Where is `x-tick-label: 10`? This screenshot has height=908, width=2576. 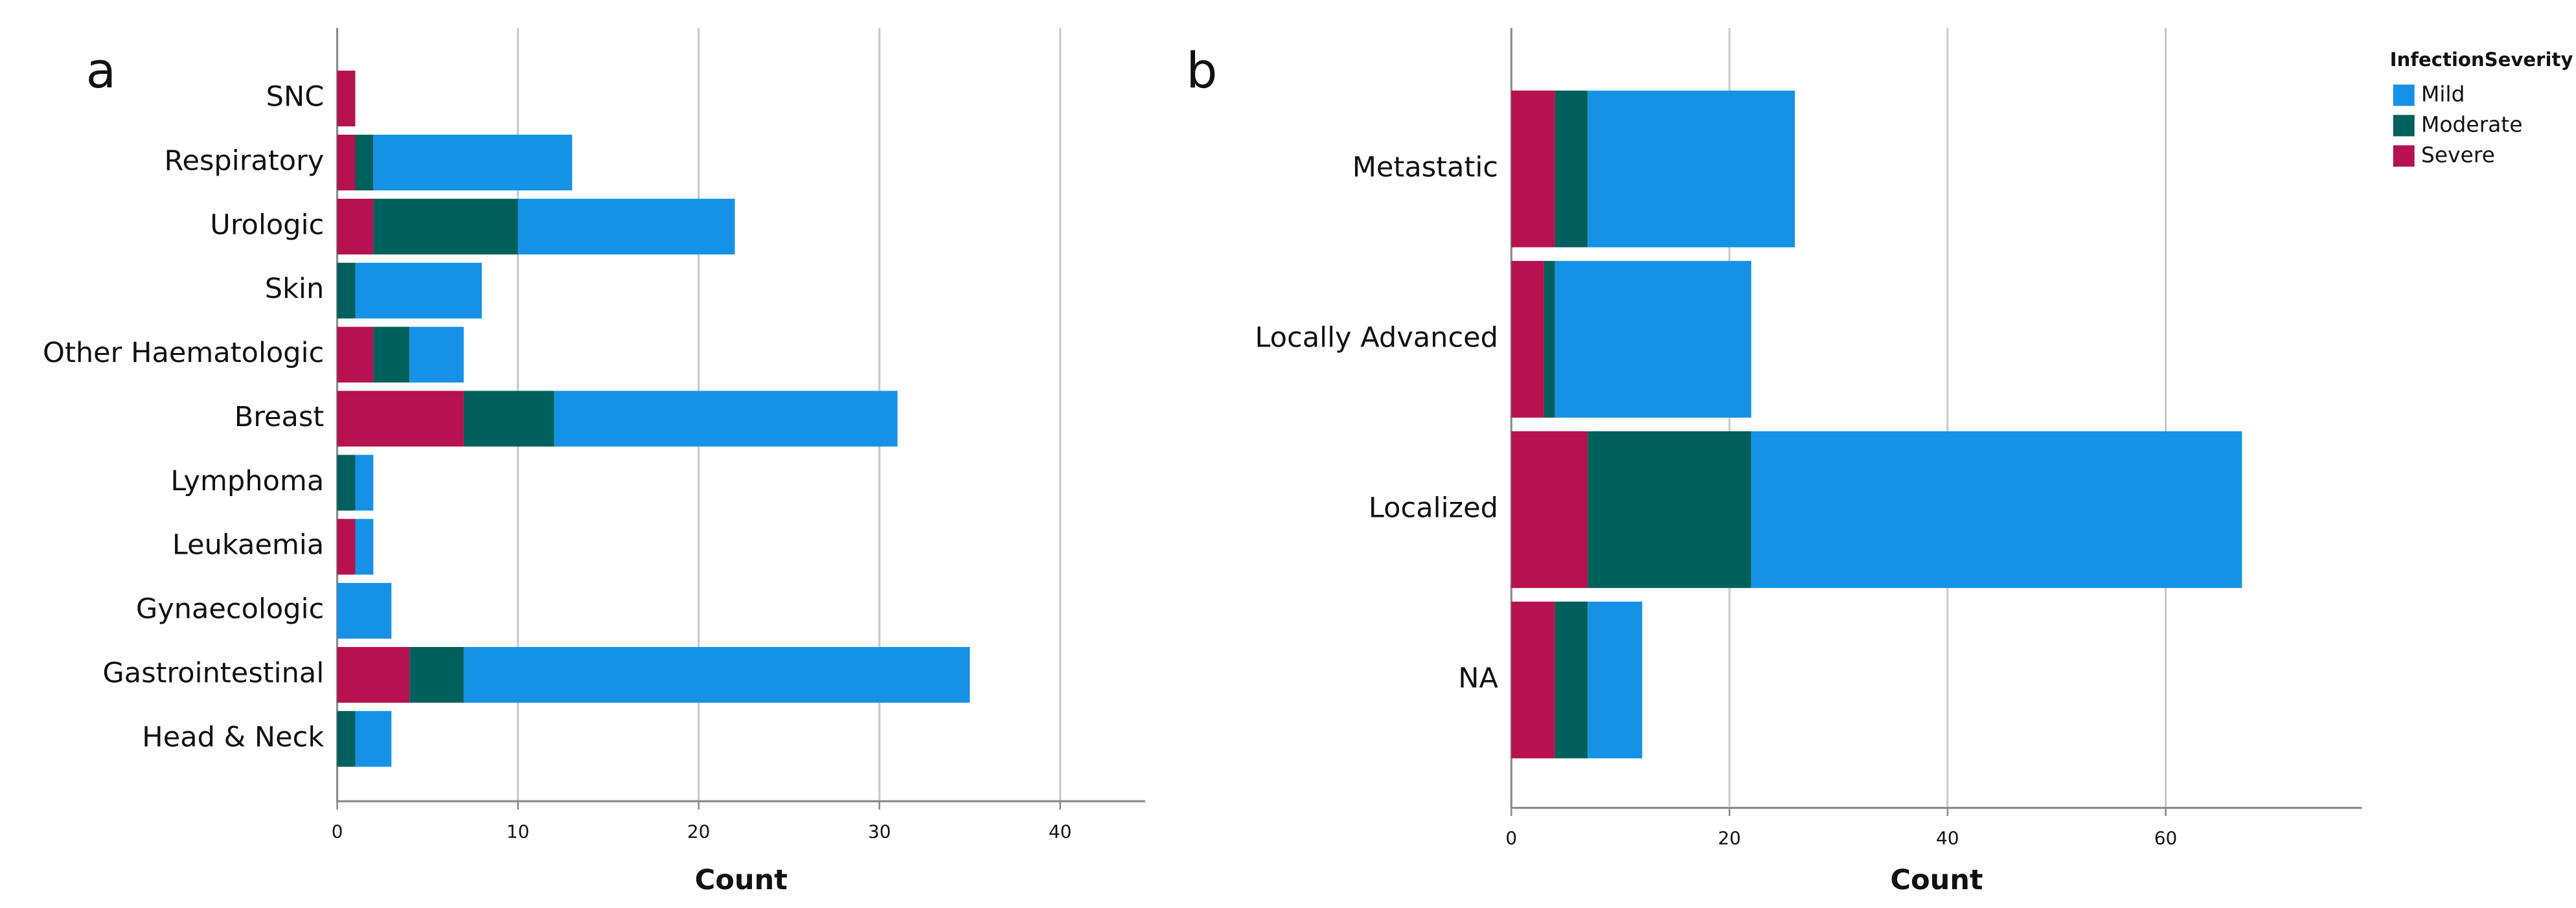 x-tick-label: 10 is located at coordinates (518, 831).